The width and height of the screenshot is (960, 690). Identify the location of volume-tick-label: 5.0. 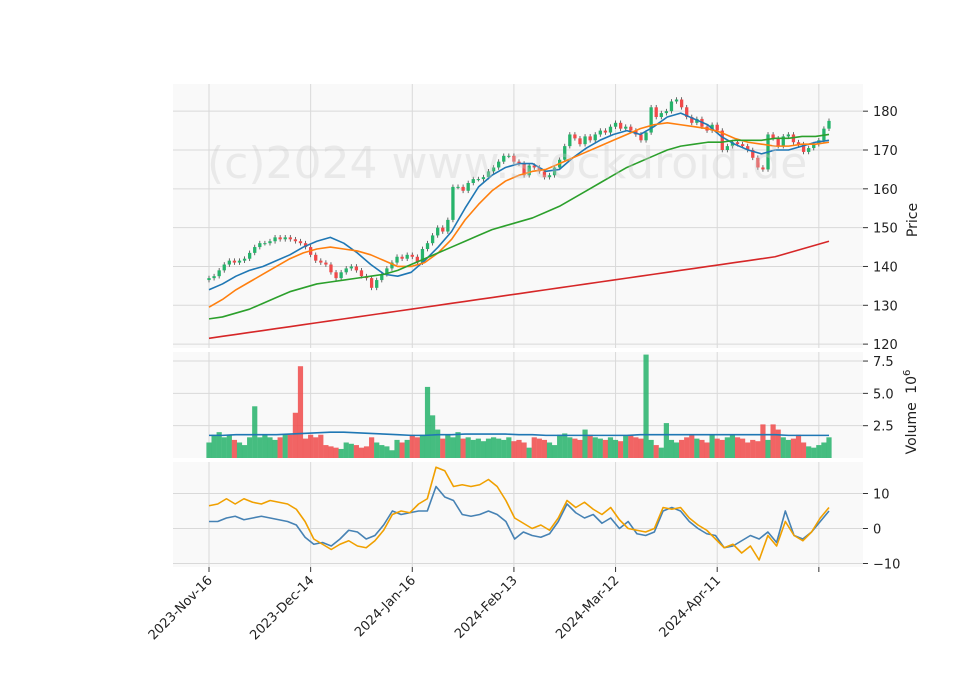
(883, 394).